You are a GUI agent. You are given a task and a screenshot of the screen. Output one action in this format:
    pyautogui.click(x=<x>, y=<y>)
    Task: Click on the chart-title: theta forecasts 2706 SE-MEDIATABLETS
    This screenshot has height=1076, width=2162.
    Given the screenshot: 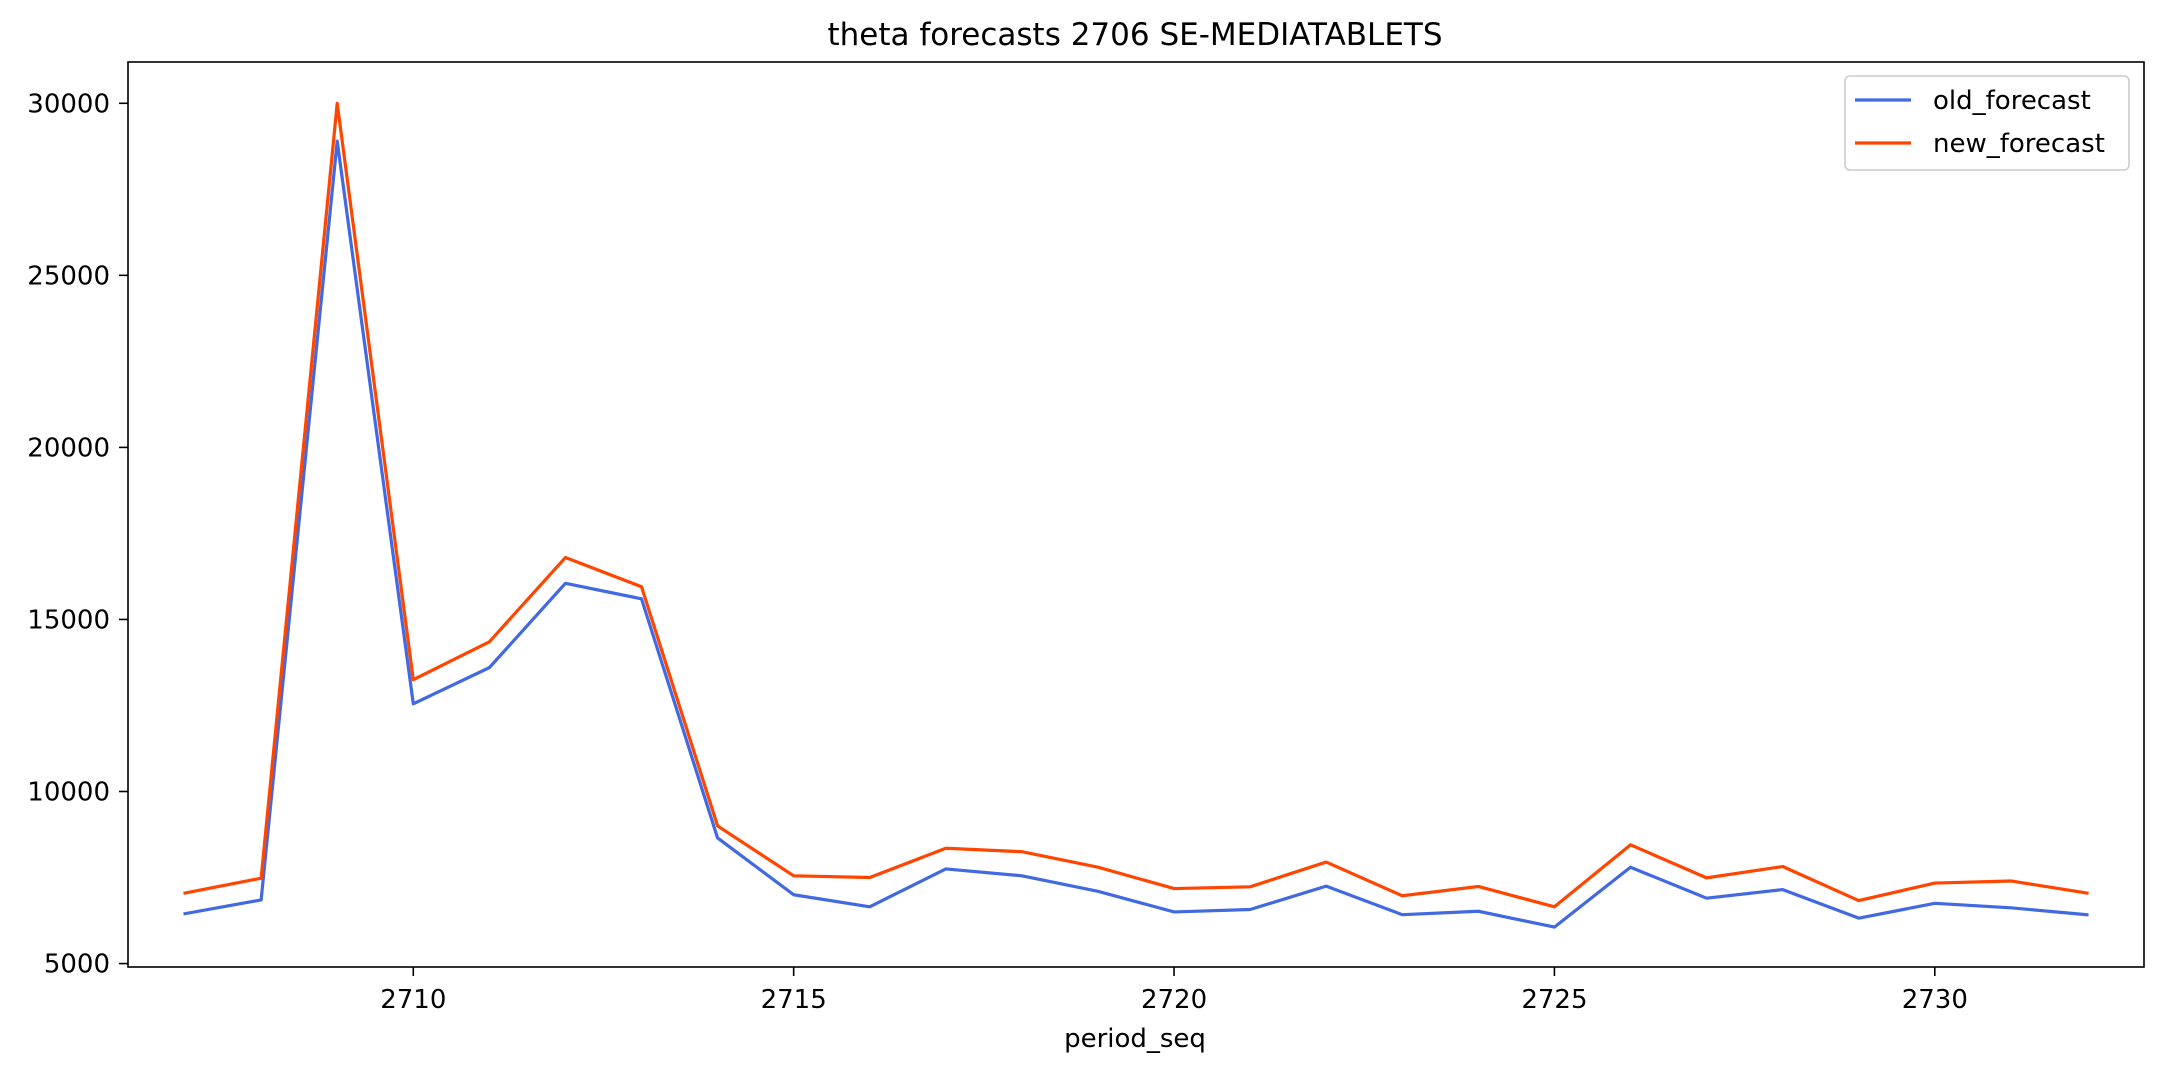 What is the action you would take?
    pyautogui.click(x=1134, y=35)
    